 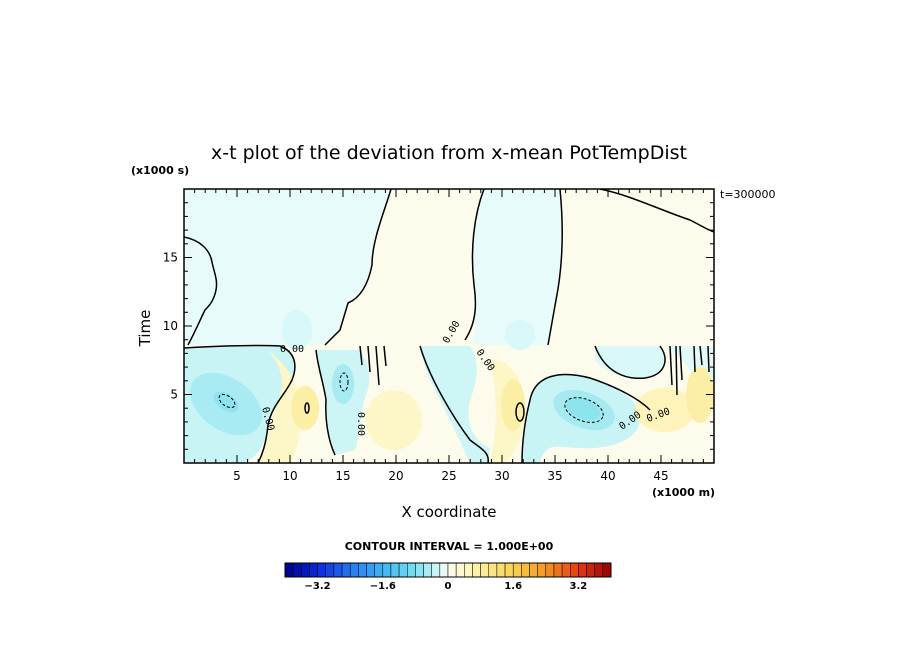 What do you see at coordinates (411, 397) in the screenshot?
I see `dashed-contours` at bounding box center [411, 397].